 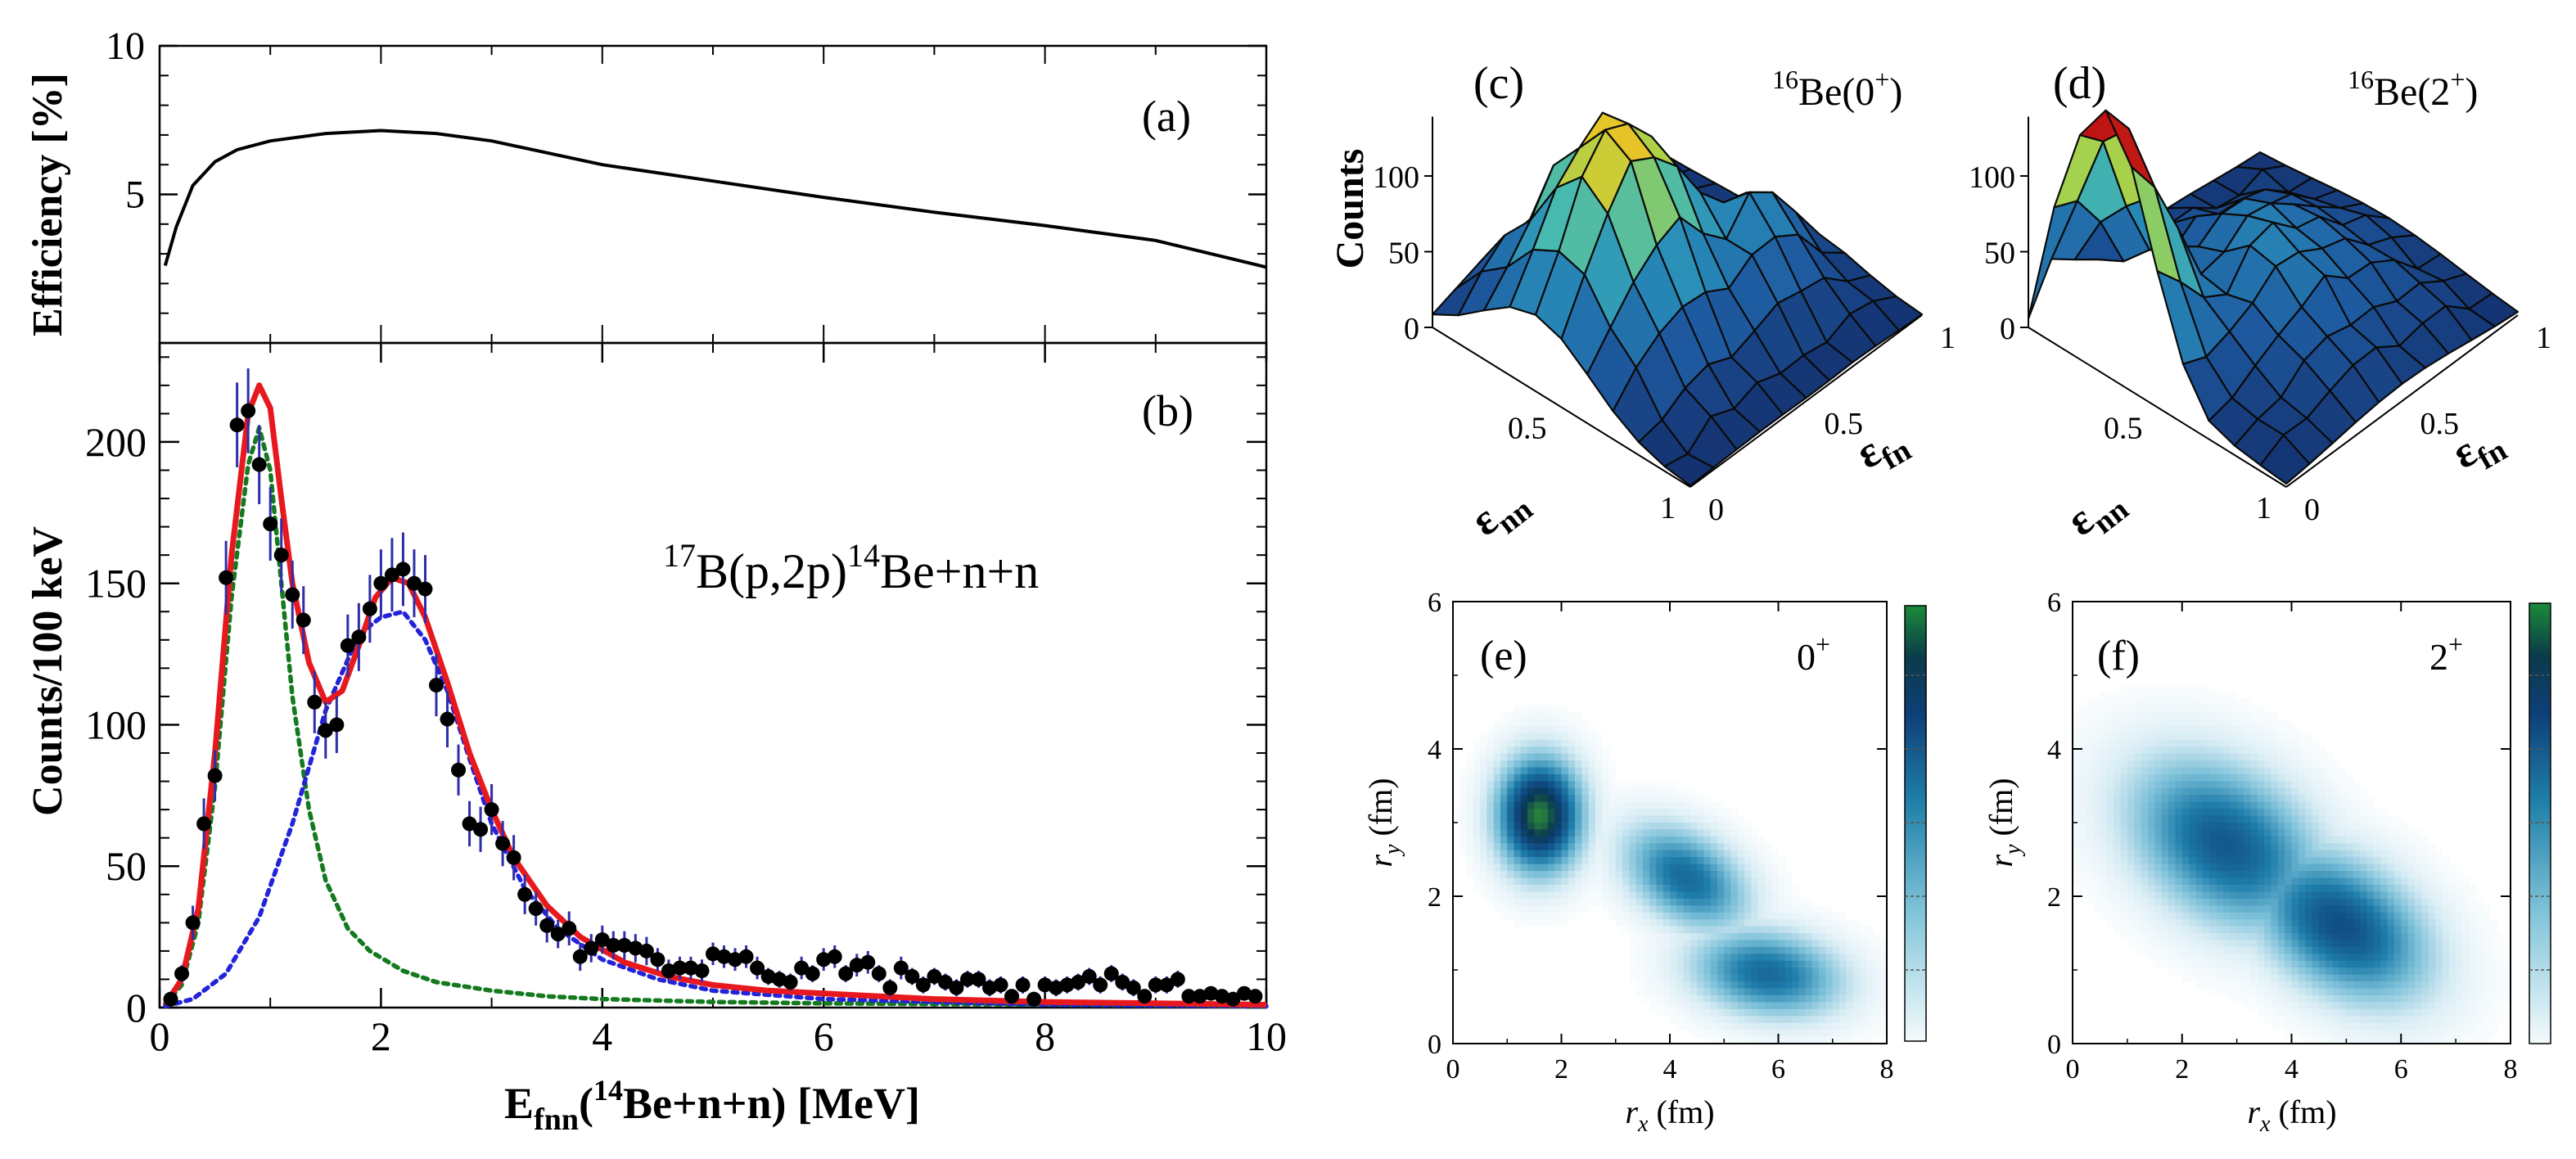 I want to click on f-x-var: r, so click(x=2253, y=1112).